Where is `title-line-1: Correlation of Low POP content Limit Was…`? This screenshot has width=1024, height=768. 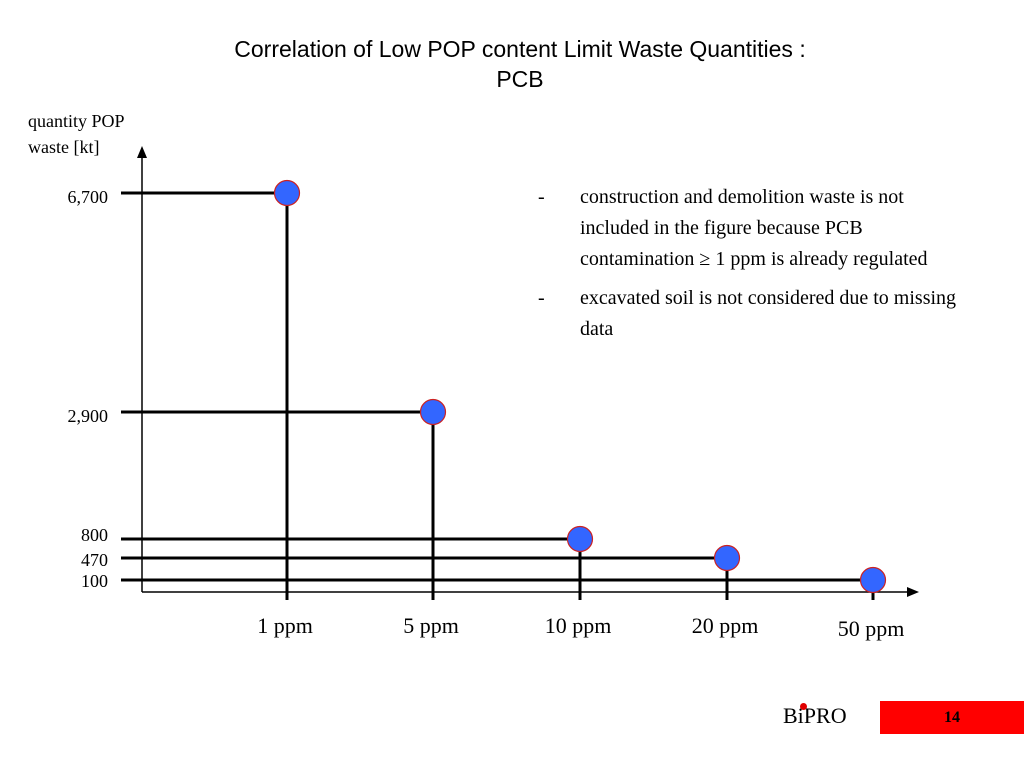 title-line-1: Correlation of Low POP content Limit Was… is located at coordinates (520, 49).